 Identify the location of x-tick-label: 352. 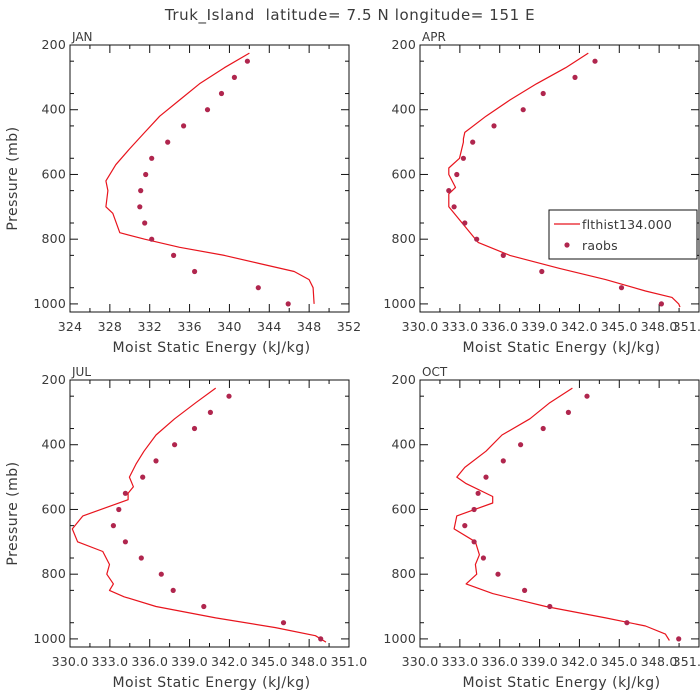
(349, 326).